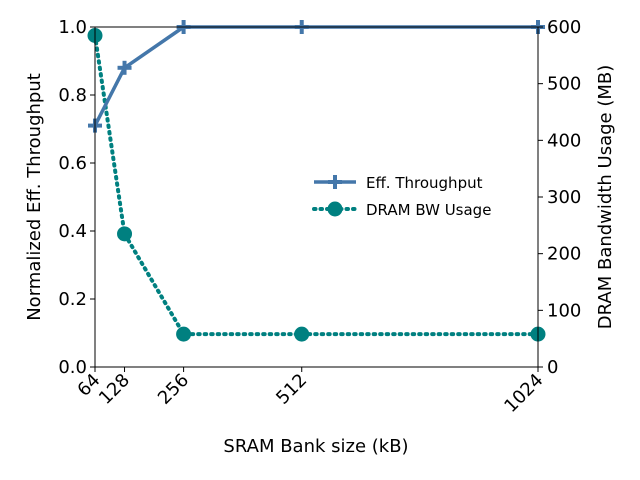 The height and width of the screenshot is (480, 640). I want to click on y-left-tick-label: 0.6, so click(72, 163).